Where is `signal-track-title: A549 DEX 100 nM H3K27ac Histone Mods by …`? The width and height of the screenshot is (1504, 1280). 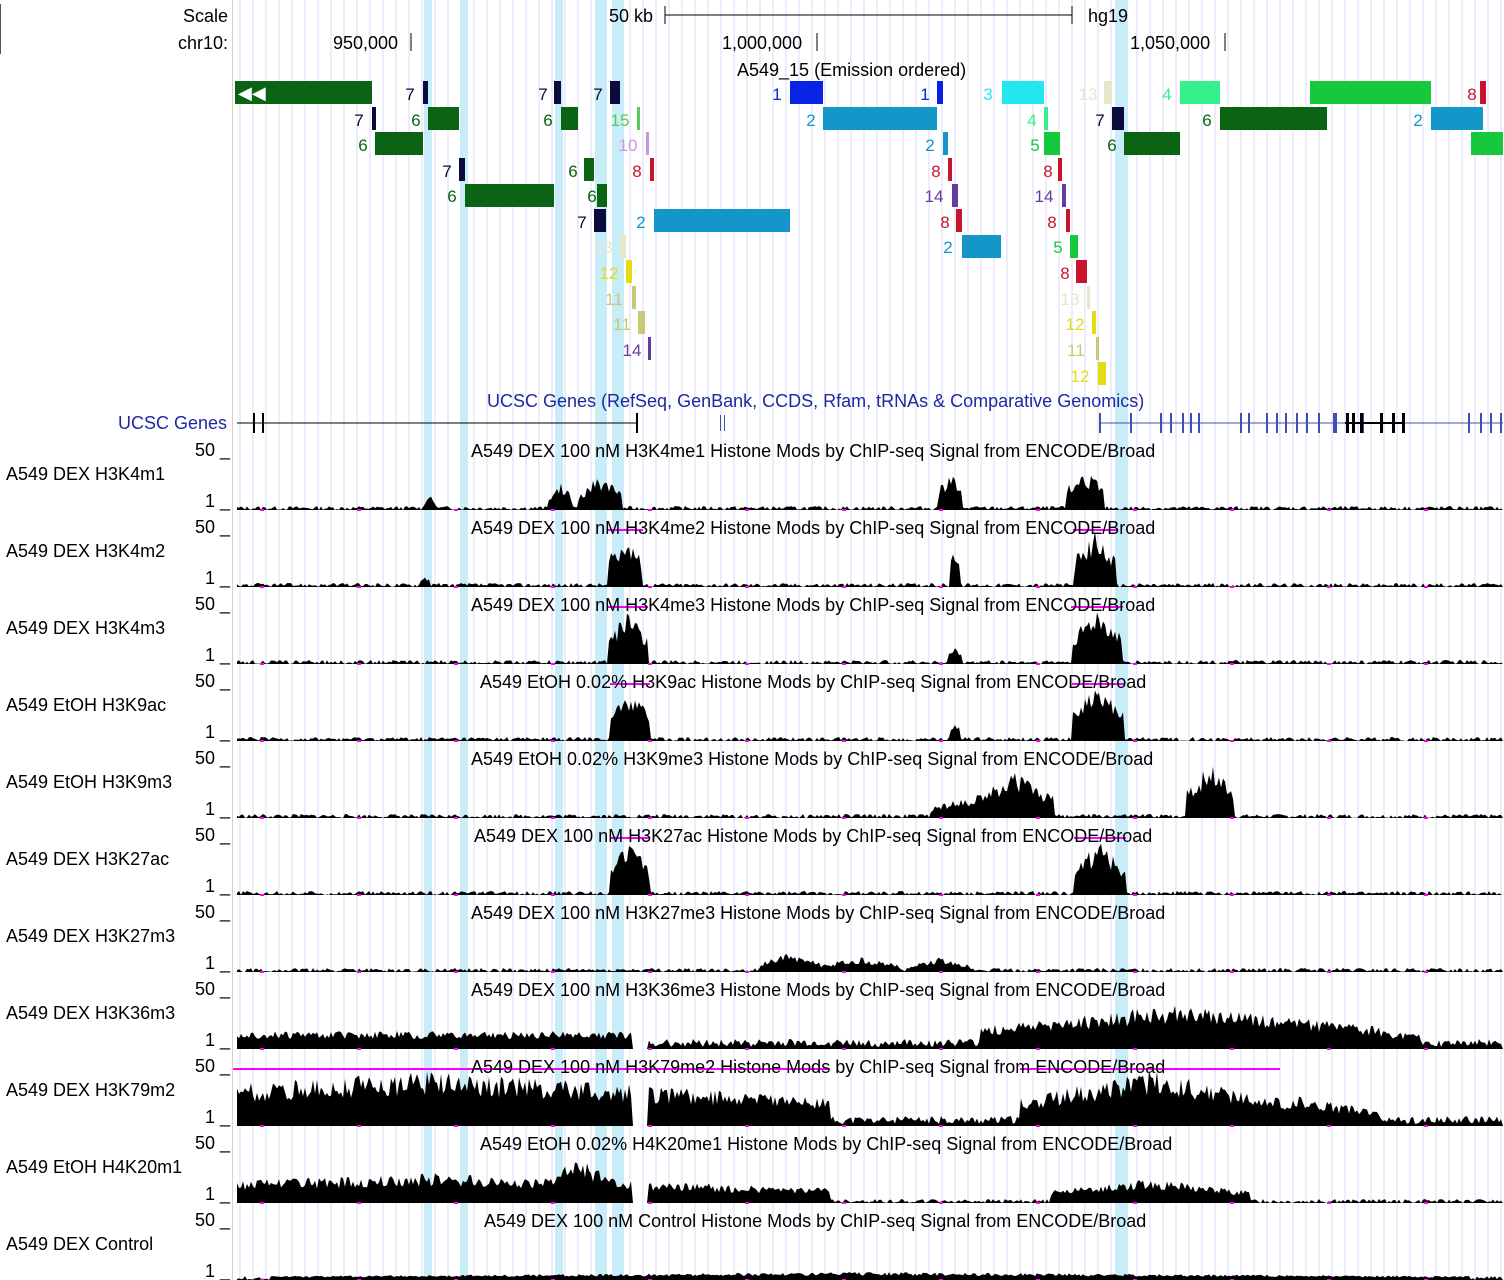 signal-track-title: A549 DEX 100 nM H3K27ac Histone Mods by … is located at coordinates (813, 836).